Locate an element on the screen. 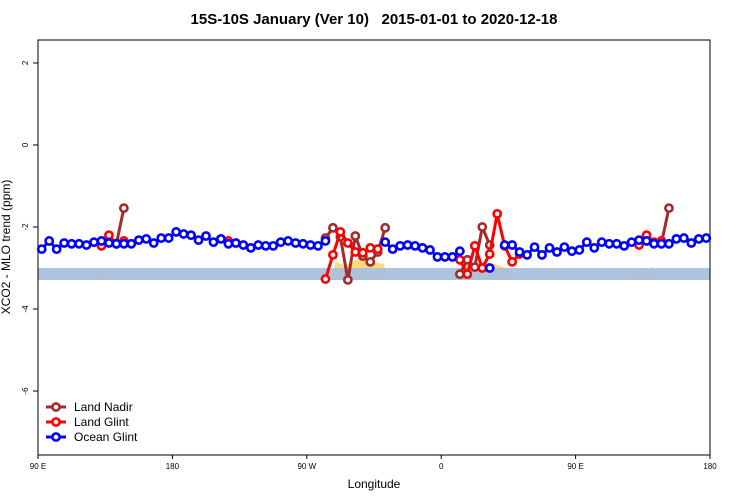 This screenshot has height=500, width=750. legend-label: Land Nadir is located at coordinates (103, 407).